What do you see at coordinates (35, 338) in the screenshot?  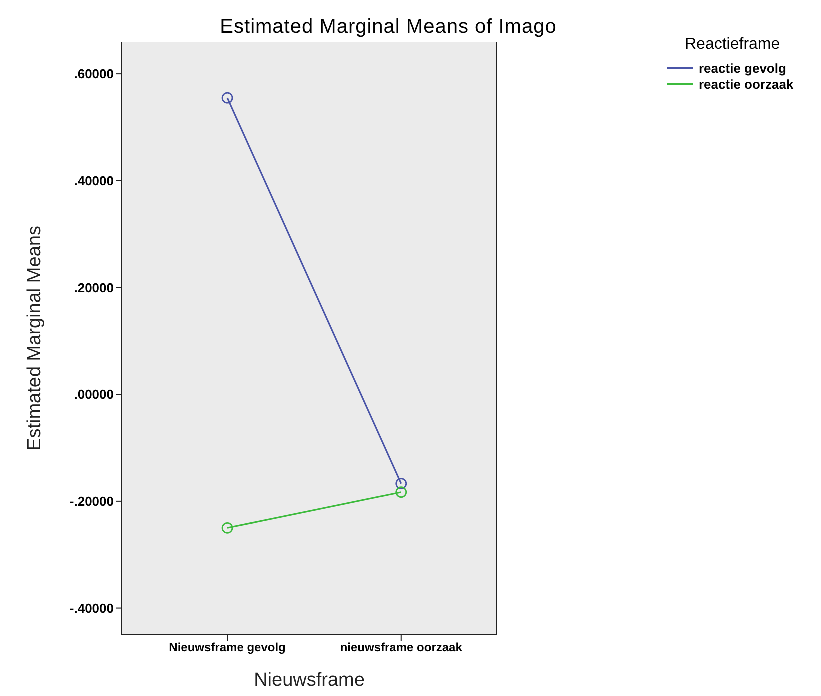 I see `y-axis-title: Estimated Marginal Means` at bounding box center [35, 338].